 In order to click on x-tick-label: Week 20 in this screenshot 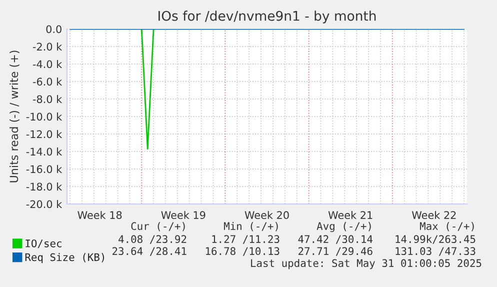, I will do `click(266, 215)`.